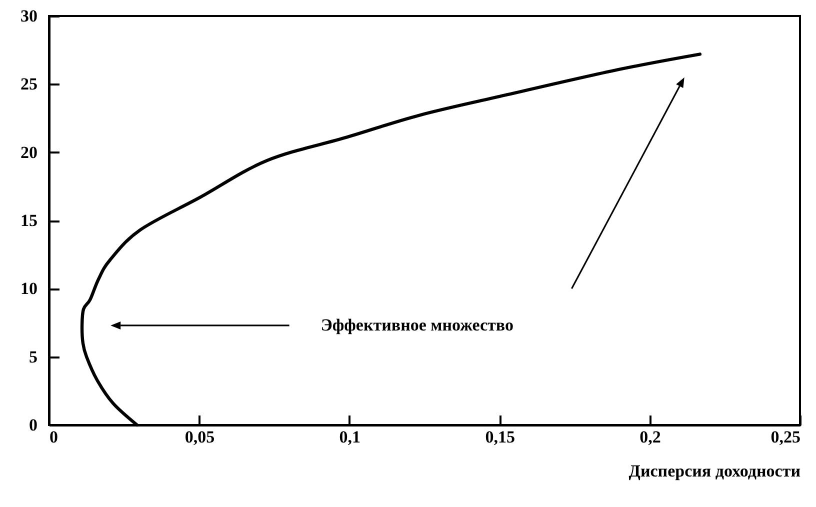 The height and width of the screenshot is (507, 816). What do you see at coordinates (785, 437) in the screenshot?
I see `x-tick-label: 0,25` at bounding box center [785, 437].